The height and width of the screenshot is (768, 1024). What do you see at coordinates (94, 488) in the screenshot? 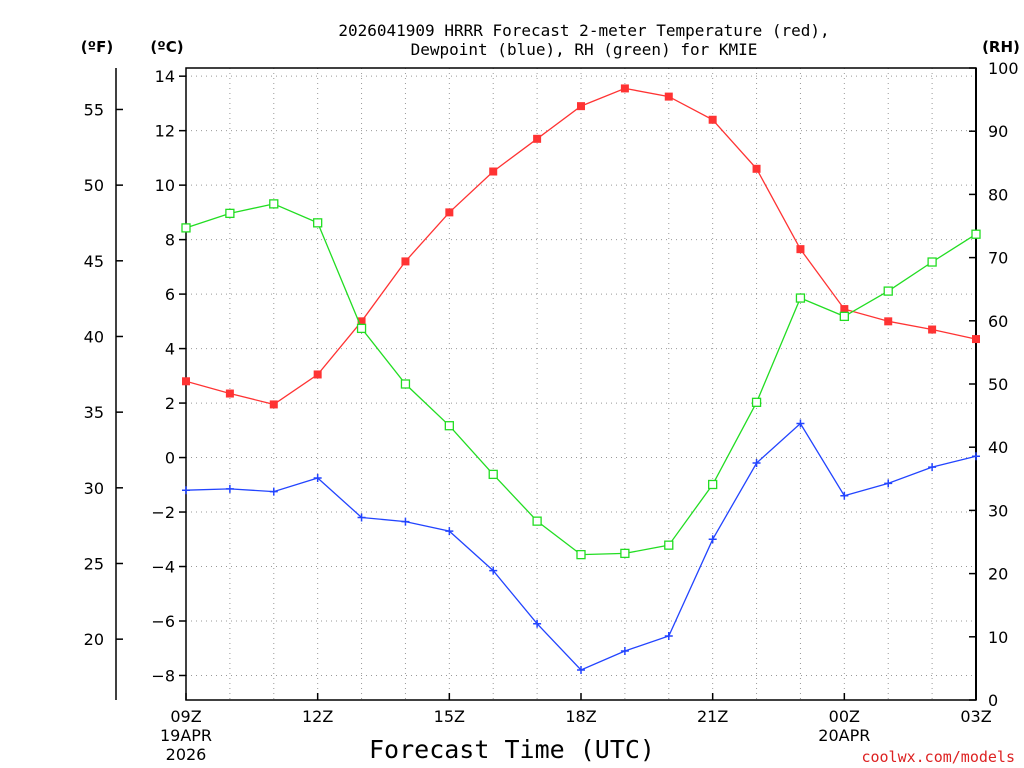
I see `fahrenheit-tick-label: 30` at bounding box center [94, 488].